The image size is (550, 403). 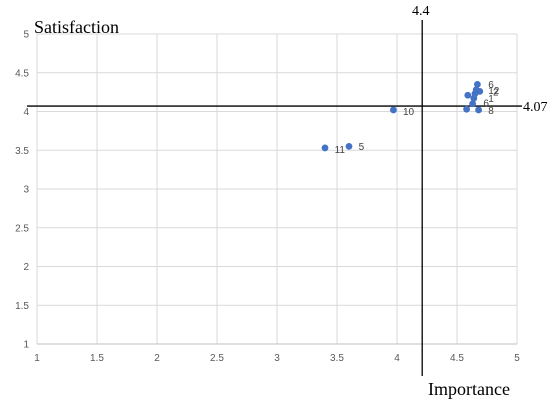 I want to click on y-tick-label: 3.5, so click(x=22, y=151).